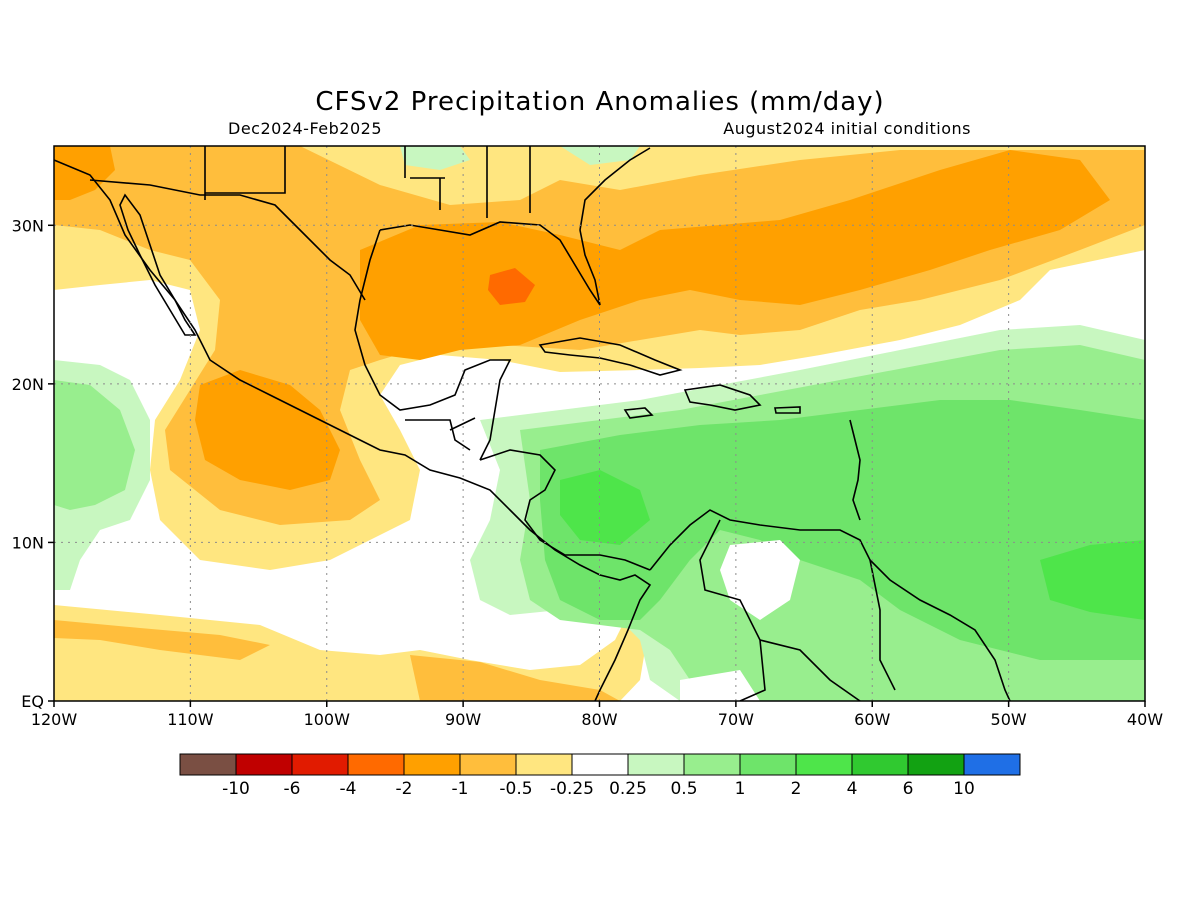 Image resolution: width=1200 pixels, height=900 pixels. What do you see at coordinates (740, 620) in the screenshot?
I see `neutral-anomaly-south-america` at bounding box center [740, 620].